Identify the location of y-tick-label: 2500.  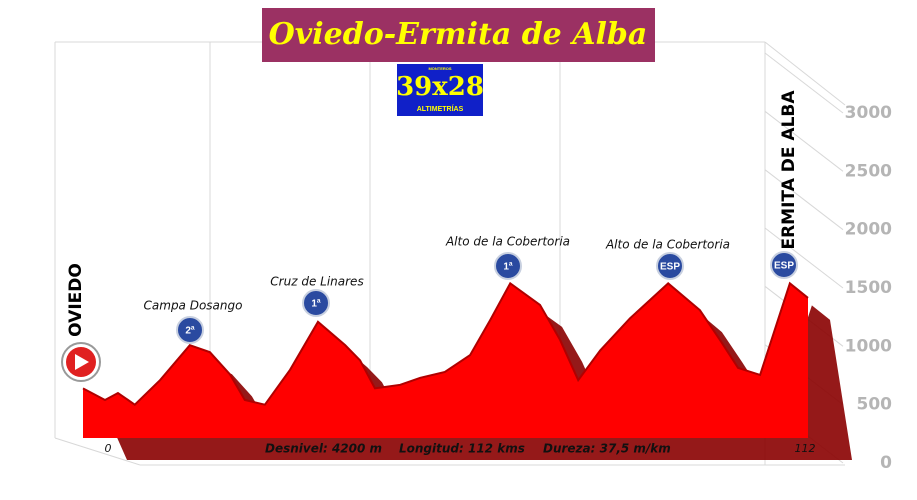
(868, 171).